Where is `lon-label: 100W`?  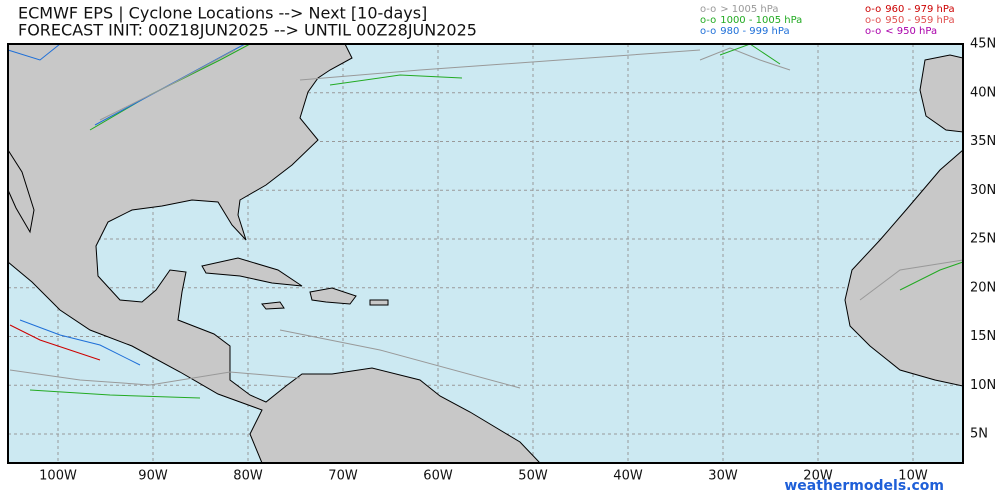 lon-label: 100W is located at coordinates (58, 476).